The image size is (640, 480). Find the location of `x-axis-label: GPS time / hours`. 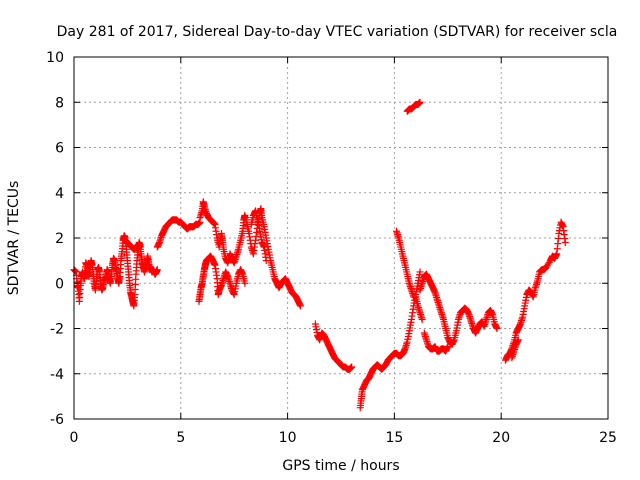

x-axis-label: GPS time / hours is located at coordinates (340, 466).